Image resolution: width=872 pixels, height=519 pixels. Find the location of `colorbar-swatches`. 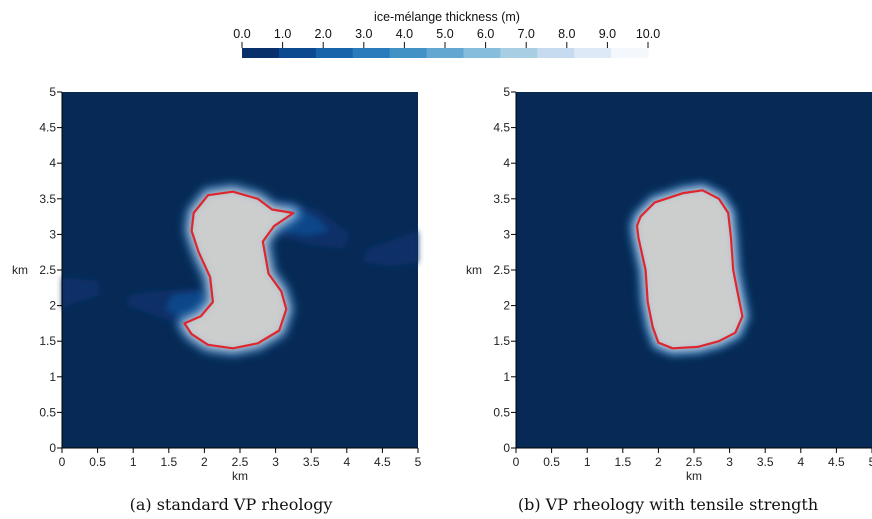

colorbar-swatches is located at coordinates (445, 53).